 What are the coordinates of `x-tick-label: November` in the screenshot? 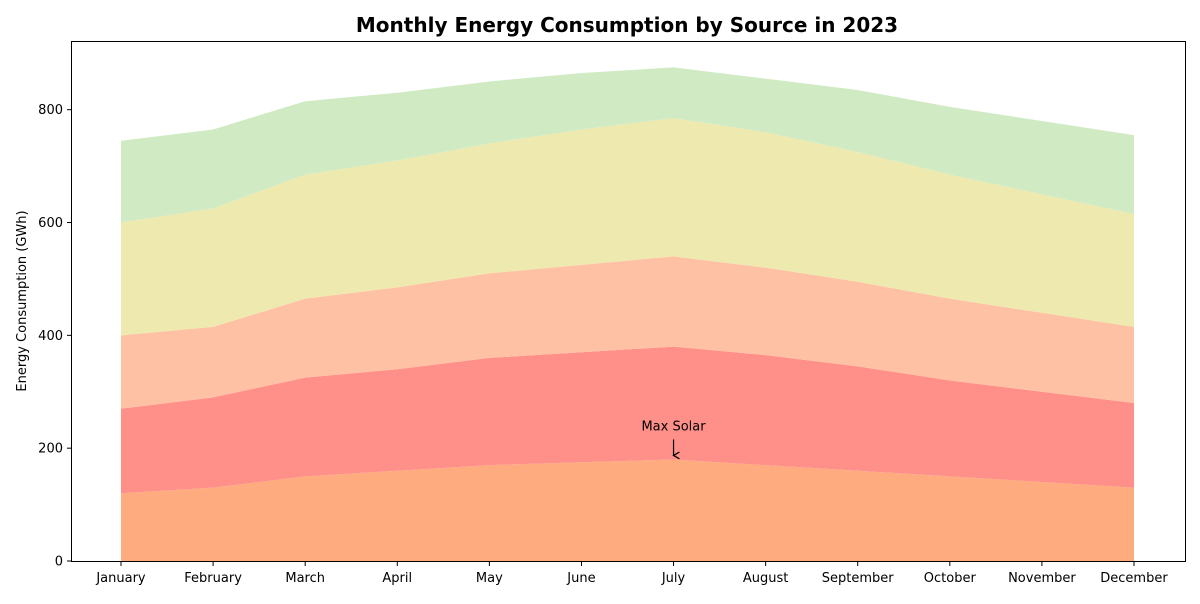 It's located at (1042, 578).